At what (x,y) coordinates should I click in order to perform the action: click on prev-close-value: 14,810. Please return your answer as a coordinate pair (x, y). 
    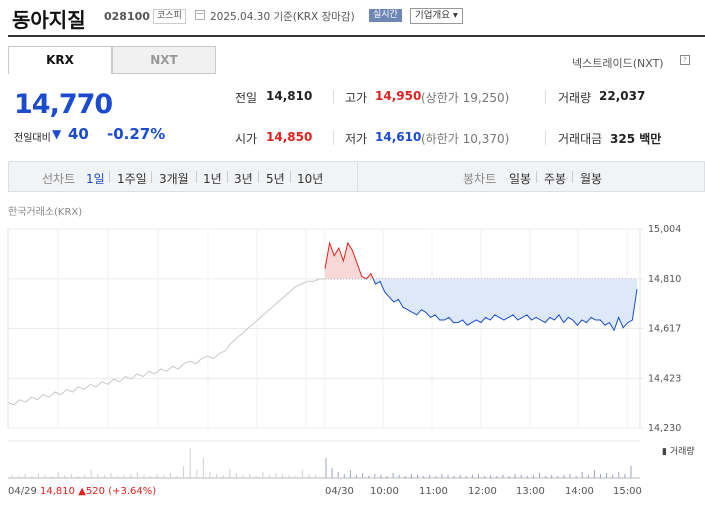
    Looking at the image, I should click on (289, 96).